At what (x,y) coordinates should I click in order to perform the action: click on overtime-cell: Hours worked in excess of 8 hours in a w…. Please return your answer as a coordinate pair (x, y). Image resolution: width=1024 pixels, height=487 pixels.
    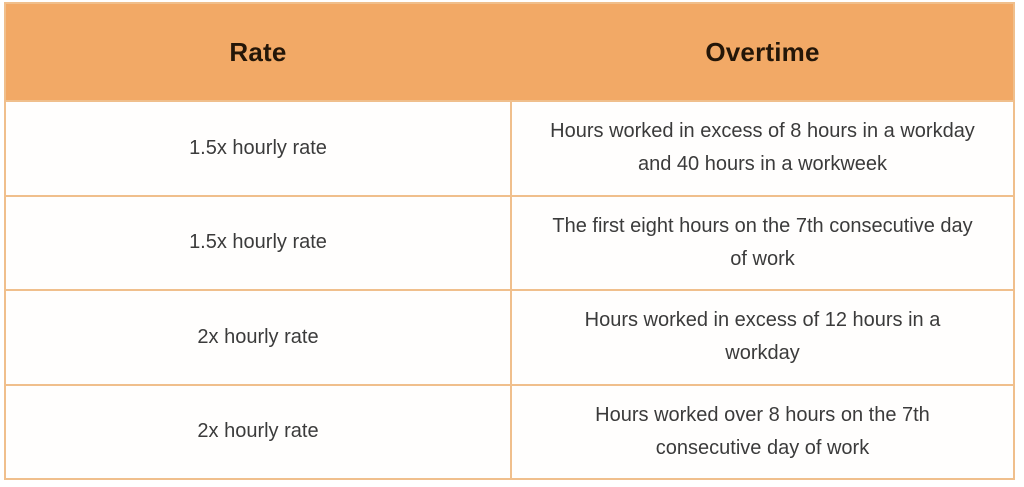
    Looking at the image, I should click on (762, 148).